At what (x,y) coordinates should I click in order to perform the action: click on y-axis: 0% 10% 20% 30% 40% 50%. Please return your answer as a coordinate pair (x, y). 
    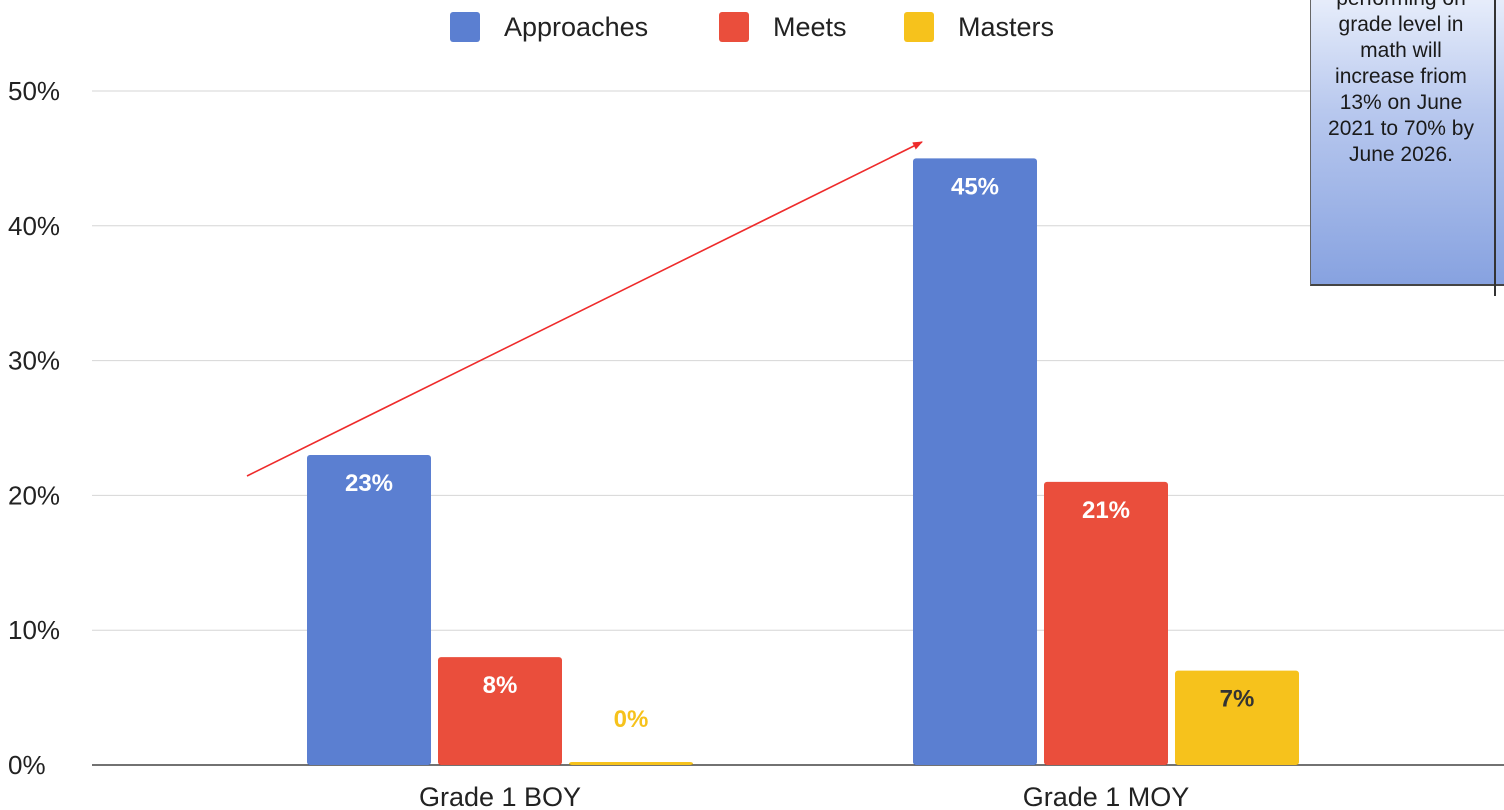
    Looking at the image, I should click on (34, 428).